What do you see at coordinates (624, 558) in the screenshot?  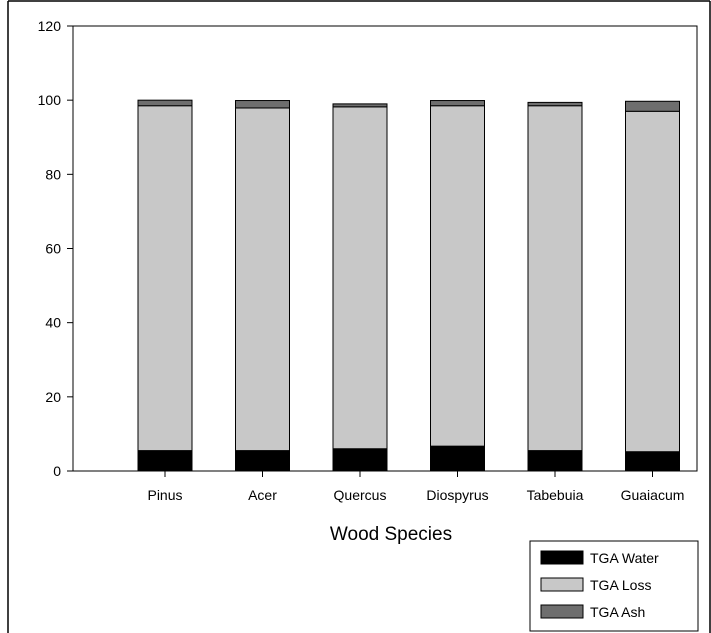 I see `legend-label-tga-water: TGA Water` at bounding box center [624, 558].